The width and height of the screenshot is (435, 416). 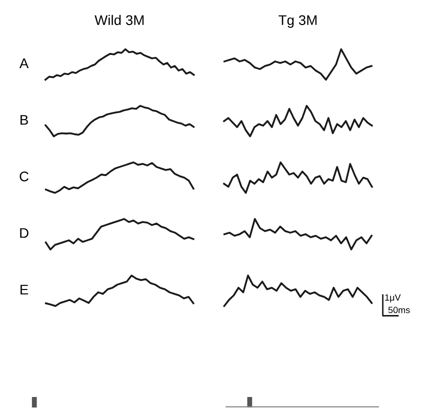 I want to click on y-axis-title: E, so click(x=24, y=289).